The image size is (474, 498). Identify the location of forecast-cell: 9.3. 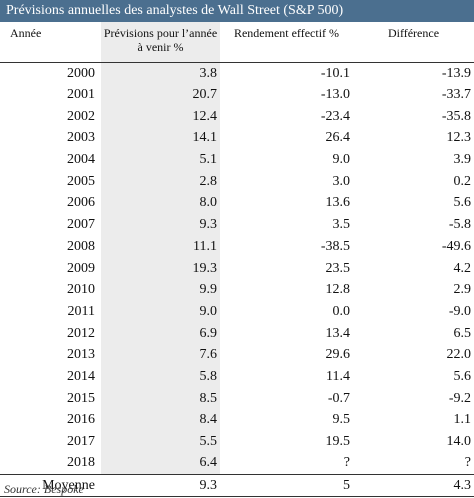
(160, 224).